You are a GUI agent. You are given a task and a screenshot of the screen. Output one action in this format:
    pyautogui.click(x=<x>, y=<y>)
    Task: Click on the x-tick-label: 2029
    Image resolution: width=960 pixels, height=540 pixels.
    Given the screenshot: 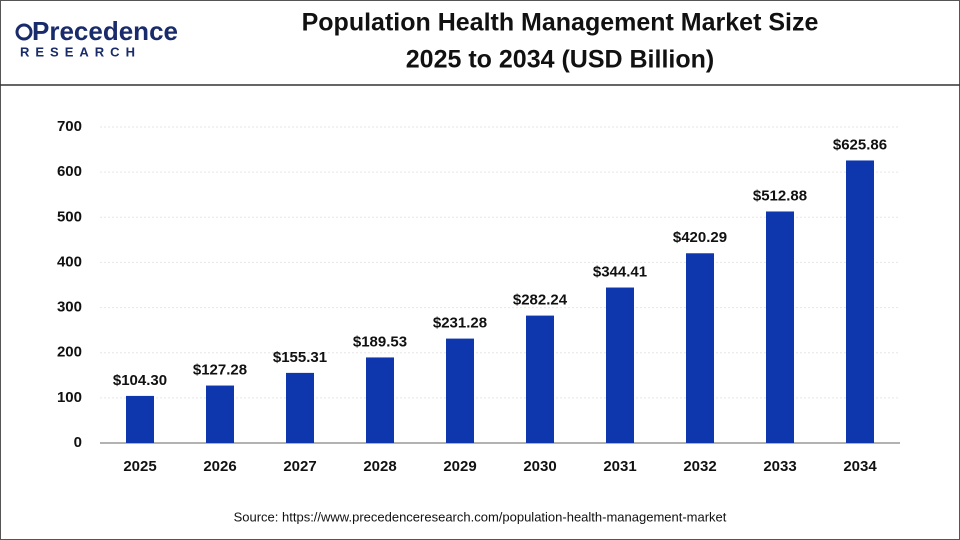 What is the action you would take?
    pyautogui.click(x=459, y=466)
    